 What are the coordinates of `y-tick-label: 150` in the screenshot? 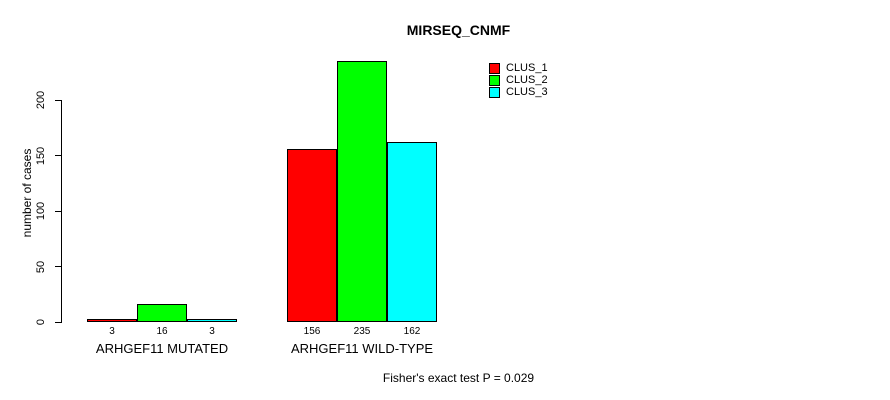 It's located at (41, 155).